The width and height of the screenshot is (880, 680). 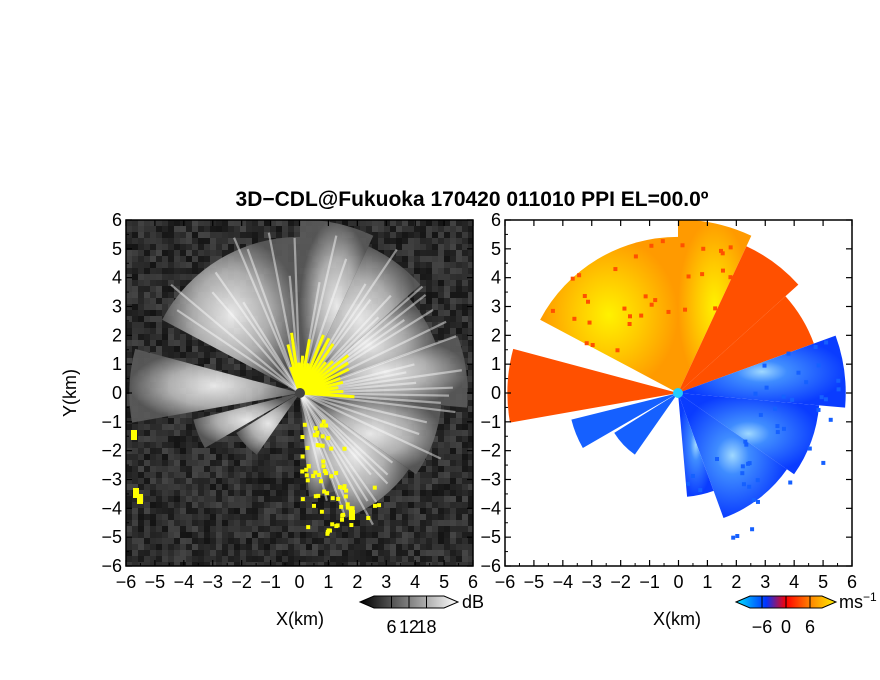 What do you see at coordinates (111, 451) in the screenshot?
I see `intensity-y-tick-label: −2` at bounding box center [111, 451].